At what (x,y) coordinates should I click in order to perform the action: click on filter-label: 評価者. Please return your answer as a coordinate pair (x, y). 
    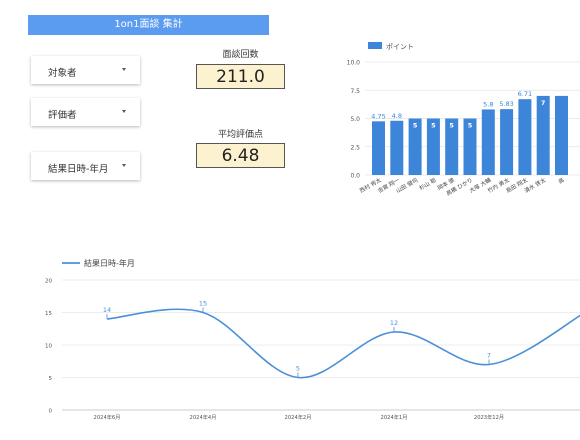
    Looking at the image, I should click on (62, 115).